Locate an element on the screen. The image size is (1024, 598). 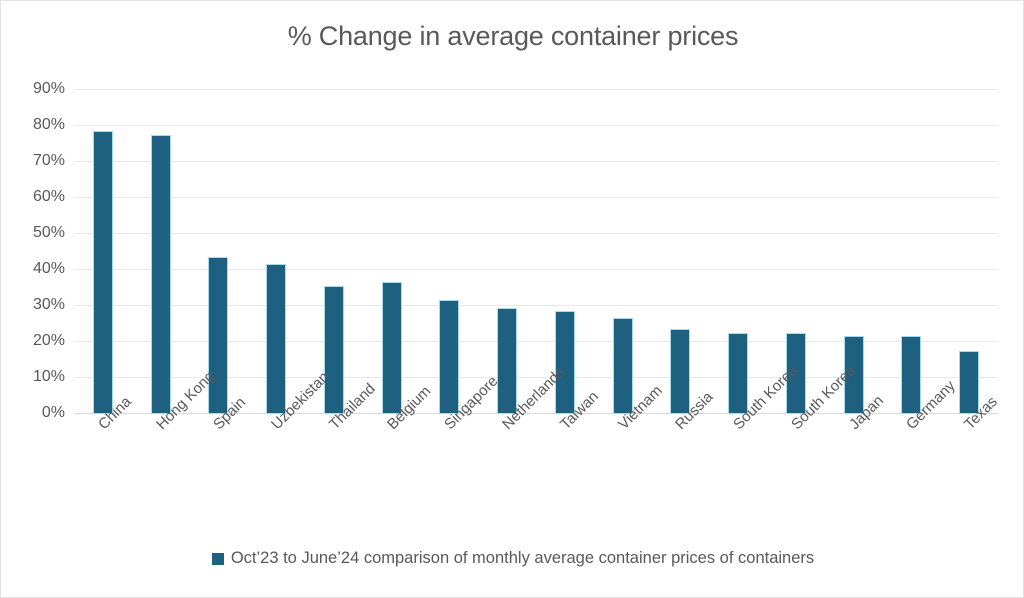
gridline-10% is located at coordinates (536, 377).